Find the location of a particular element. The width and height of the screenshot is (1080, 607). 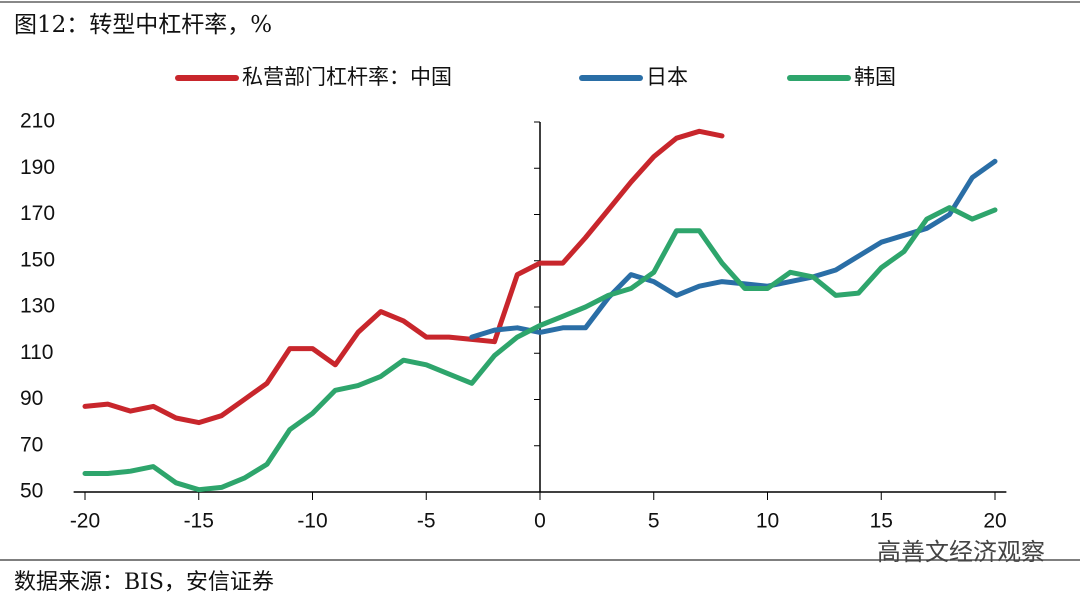

y-tick-label: 90 is located at coordinates (31, 398).